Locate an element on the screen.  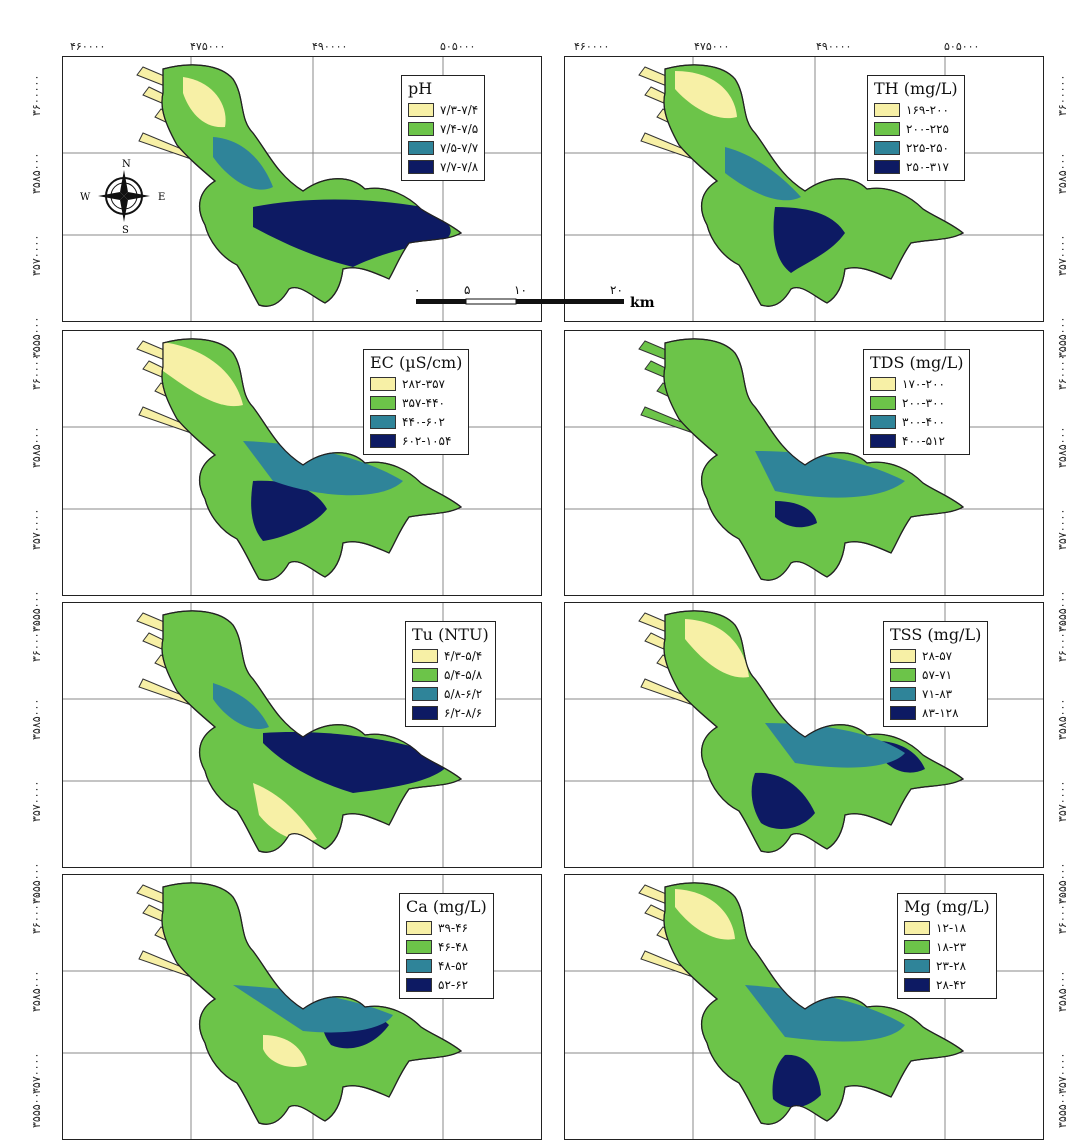
legend: Mg (mg/L) ۱۲-۱۸ ۱۸-۲۳ ۲۳-۲۸ ۲۸-۴۲ is located at coordinates (947, 946).